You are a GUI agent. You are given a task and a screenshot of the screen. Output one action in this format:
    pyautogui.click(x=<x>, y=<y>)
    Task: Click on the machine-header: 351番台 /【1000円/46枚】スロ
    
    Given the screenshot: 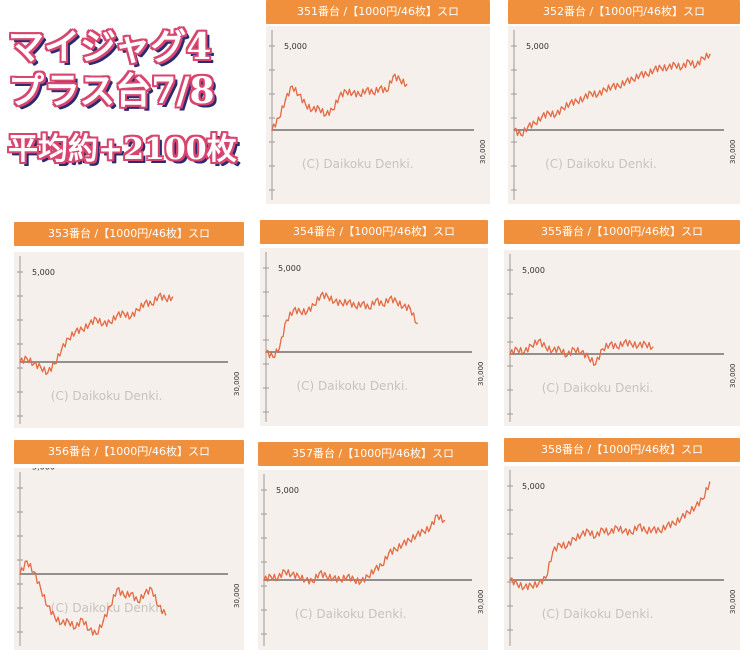 What is the action you would take?
    pyautogui.click(x=378, y=12)
    